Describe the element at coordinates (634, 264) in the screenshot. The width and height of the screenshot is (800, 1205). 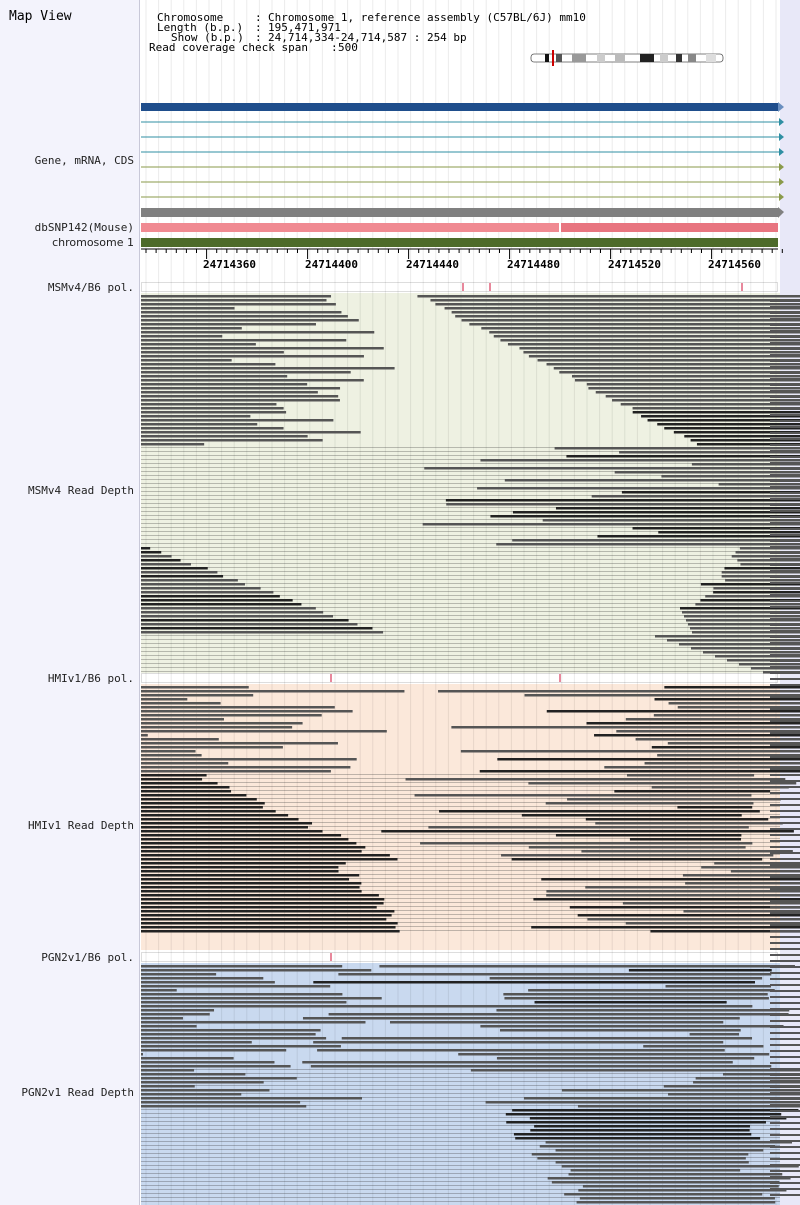
I see `axis-tick-label: 24714520` at that location.